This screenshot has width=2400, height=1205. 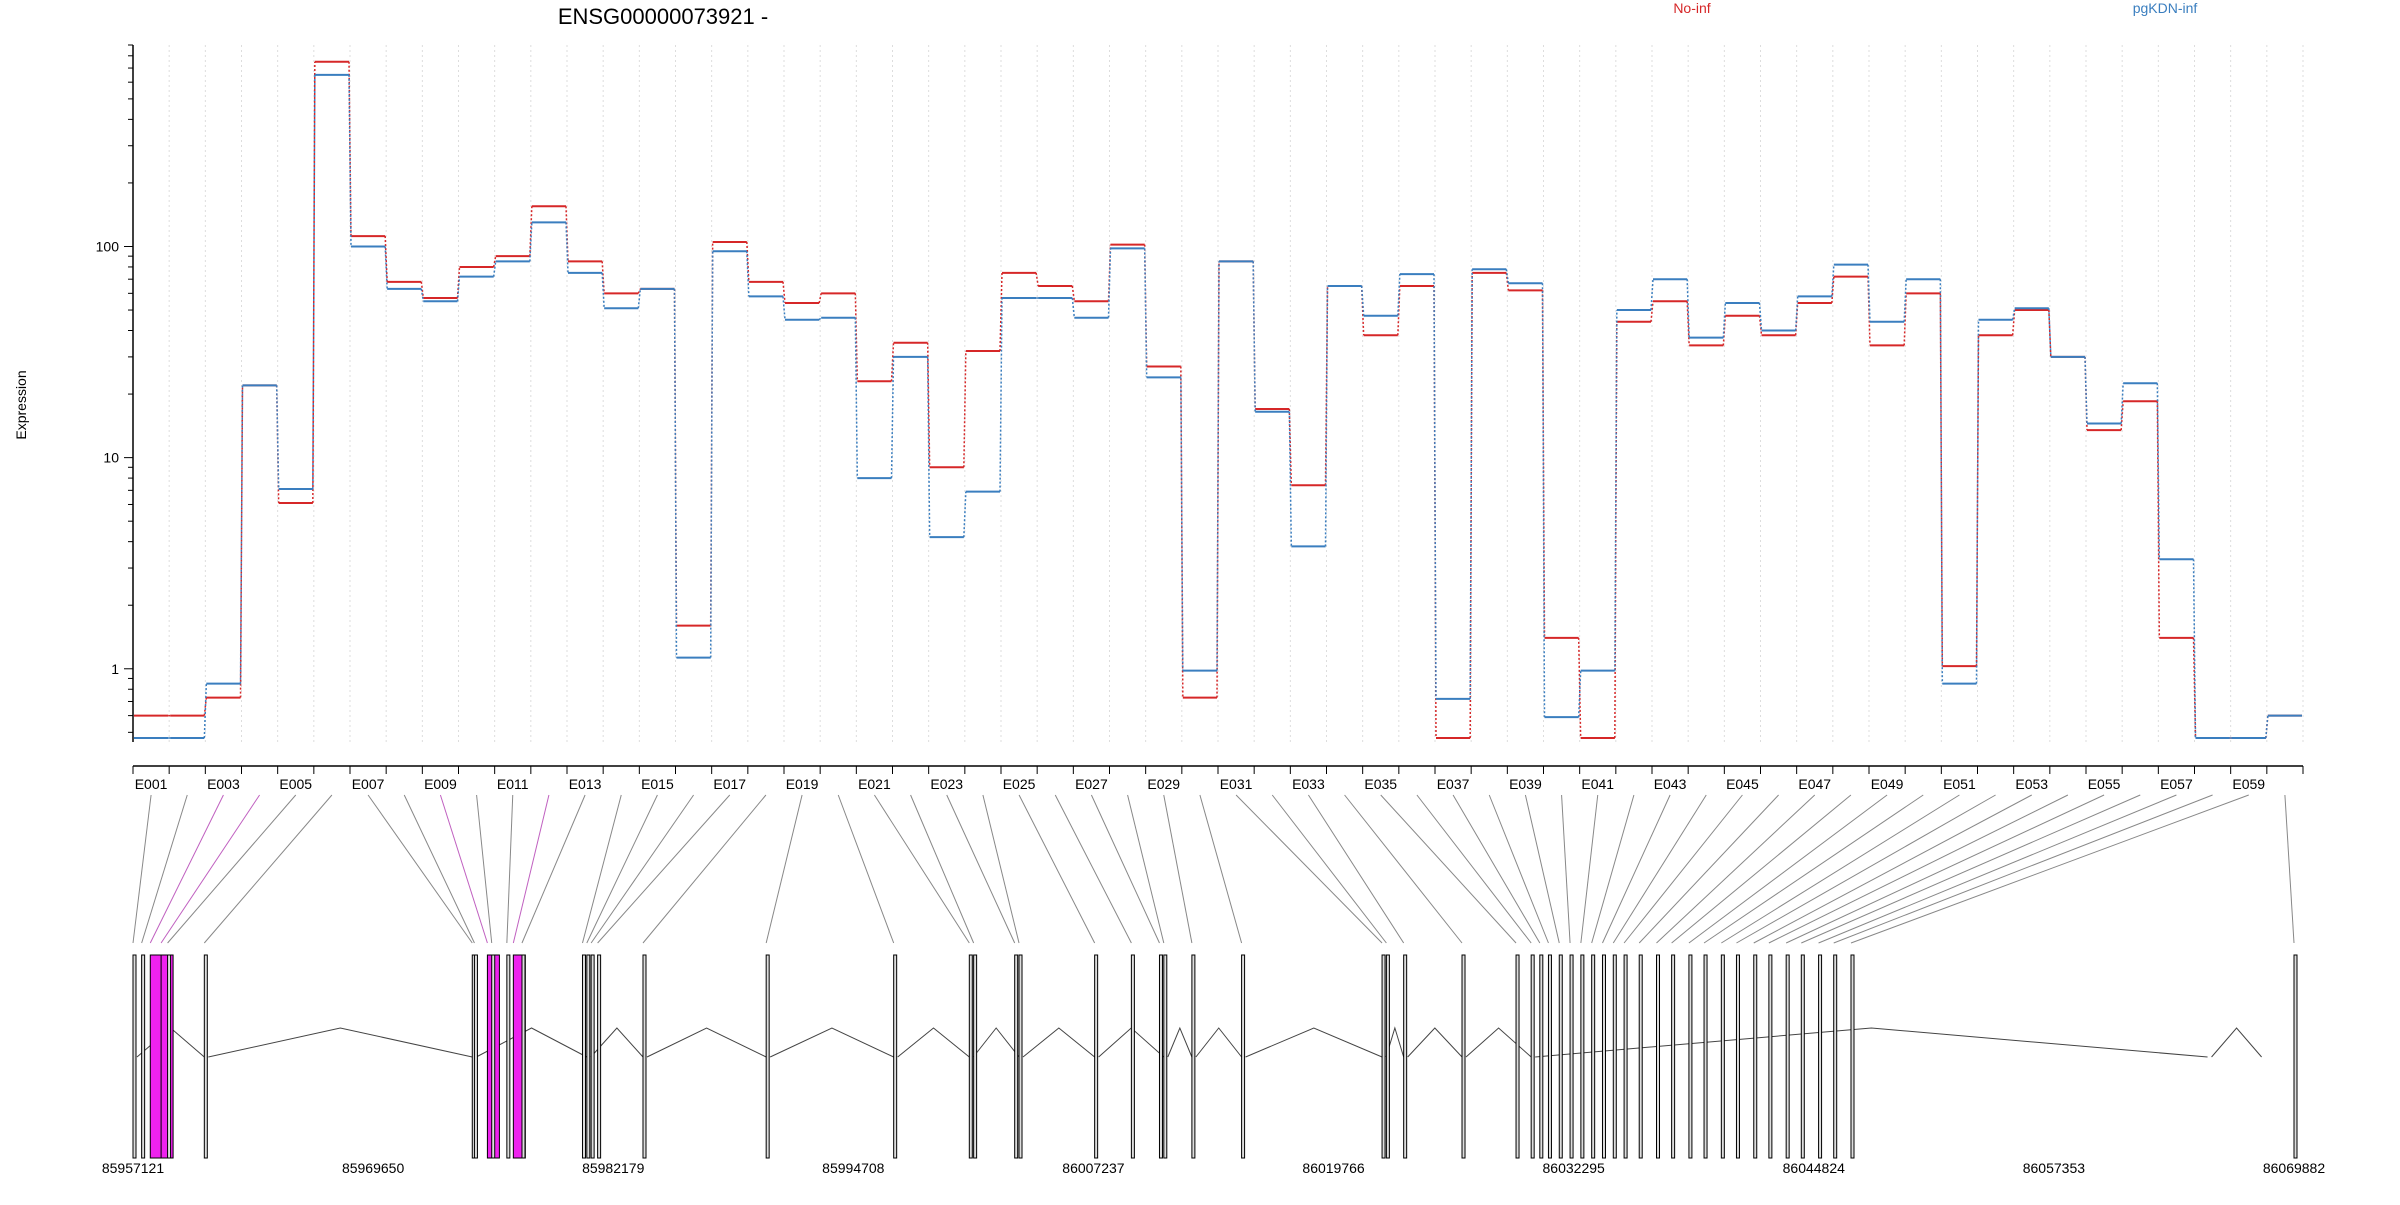 I want to click on y-axis: 1 10 100, so click(x=115, y=393).